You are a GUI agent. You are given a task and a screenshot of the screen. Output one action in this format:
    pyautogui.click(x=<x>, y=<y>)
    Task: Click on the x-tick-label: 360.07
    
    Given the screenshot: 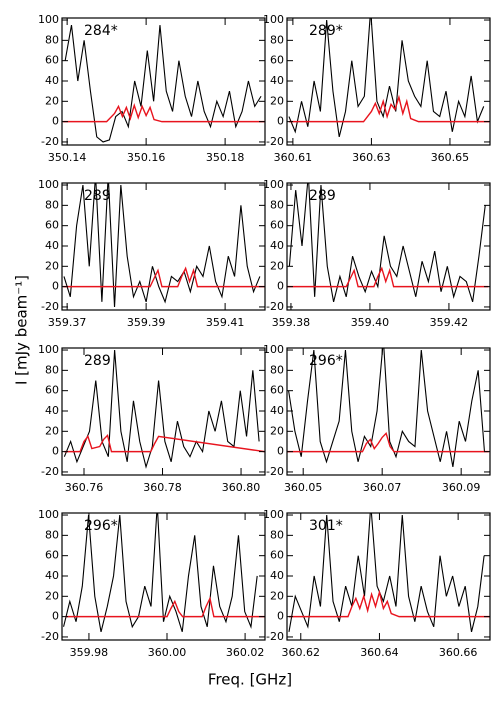 What is the action you would take?
    pyautogui.click(x=382, y=487)
    